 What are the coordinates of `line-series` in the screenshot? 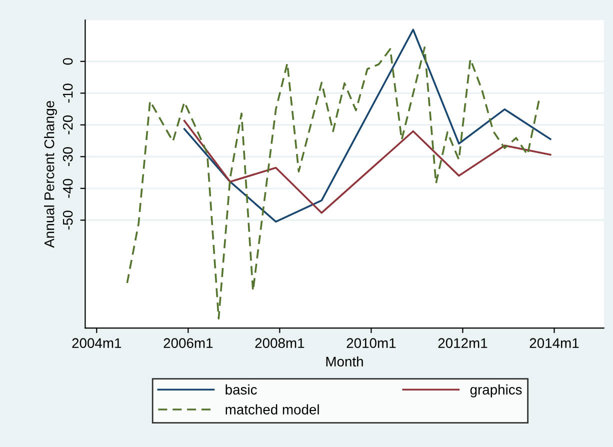 It's located at (367, 167).